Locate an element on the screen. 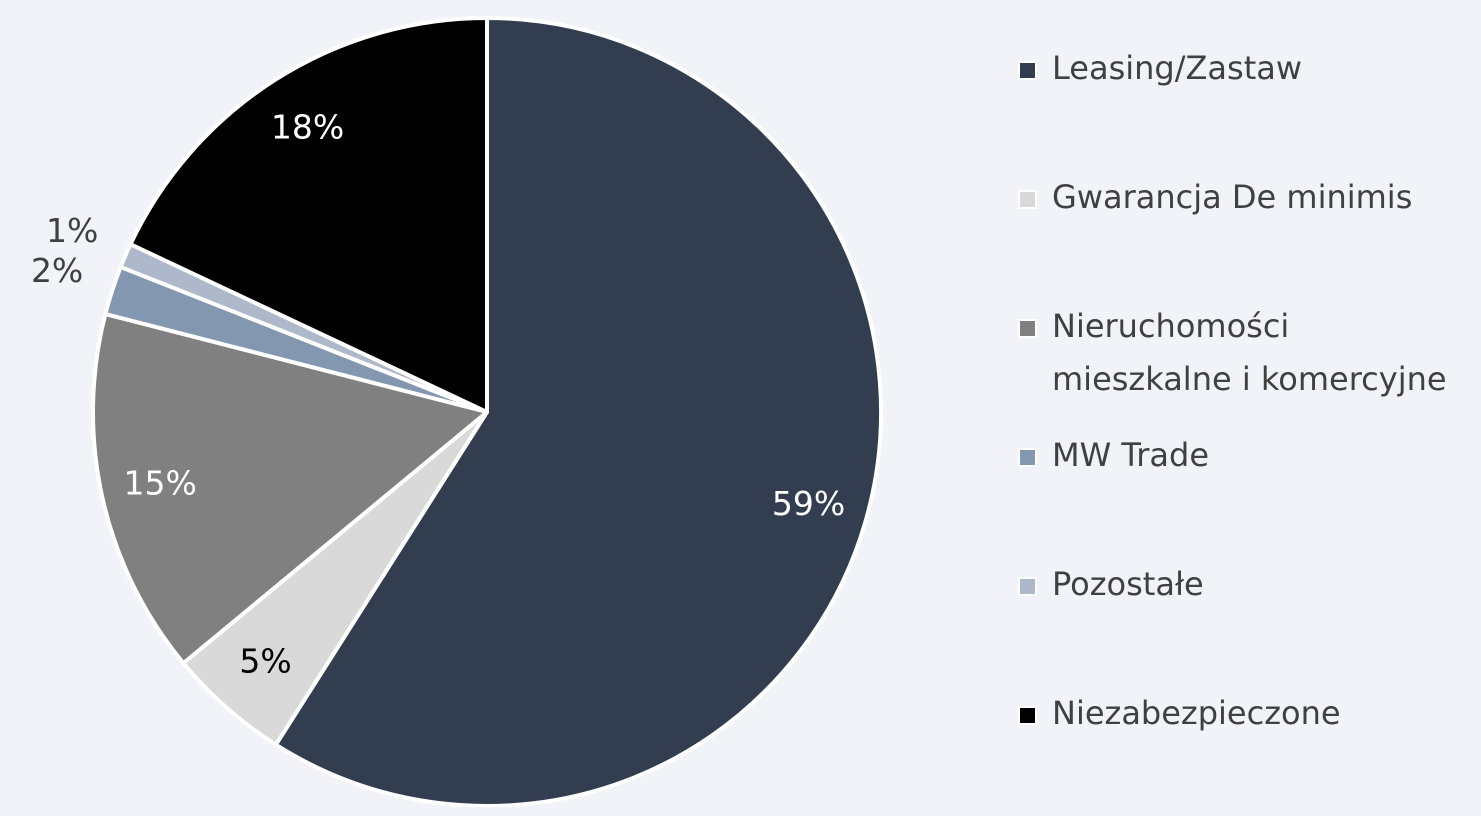 The image size is (1481, 816). data-label: 2% is located at coordinates (57, 270).